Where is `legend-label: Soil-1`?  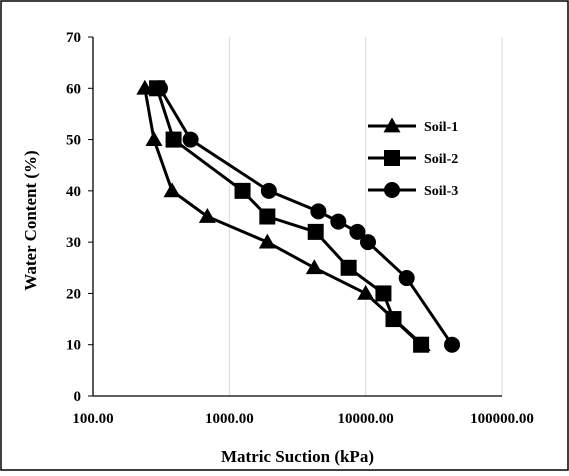
legend-label: Soil-1 is located at coordinates (441, 127).